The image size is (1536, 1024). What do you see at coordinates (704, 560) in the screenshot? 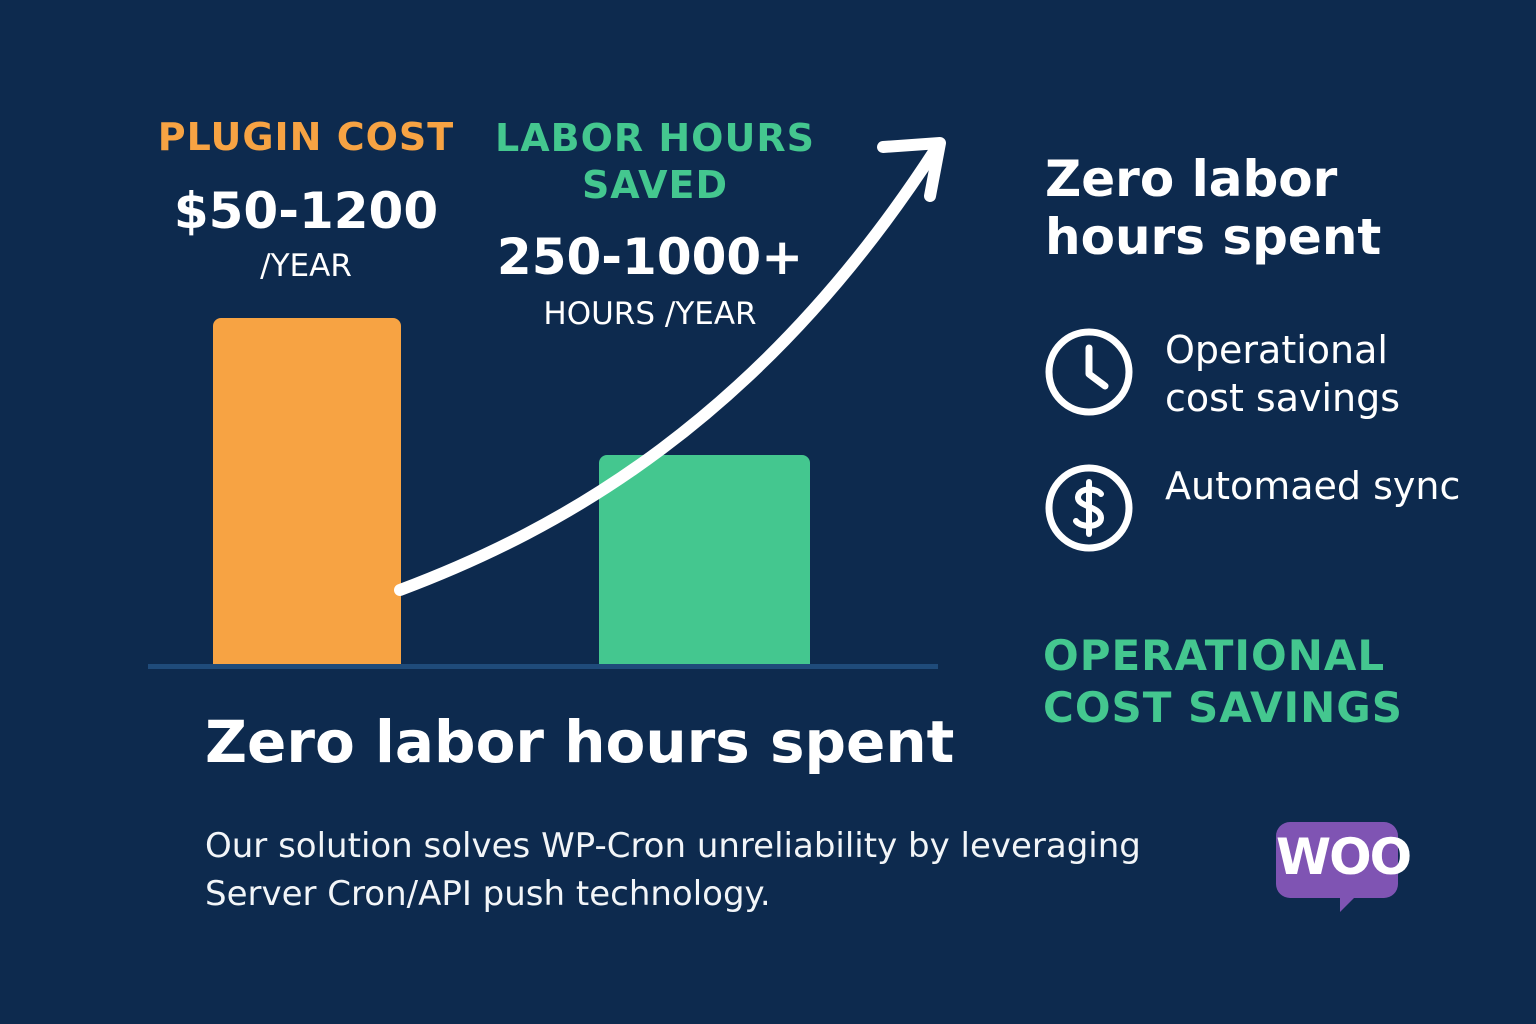
I see `labor-hours-bar` at bounding box center [704, 560].